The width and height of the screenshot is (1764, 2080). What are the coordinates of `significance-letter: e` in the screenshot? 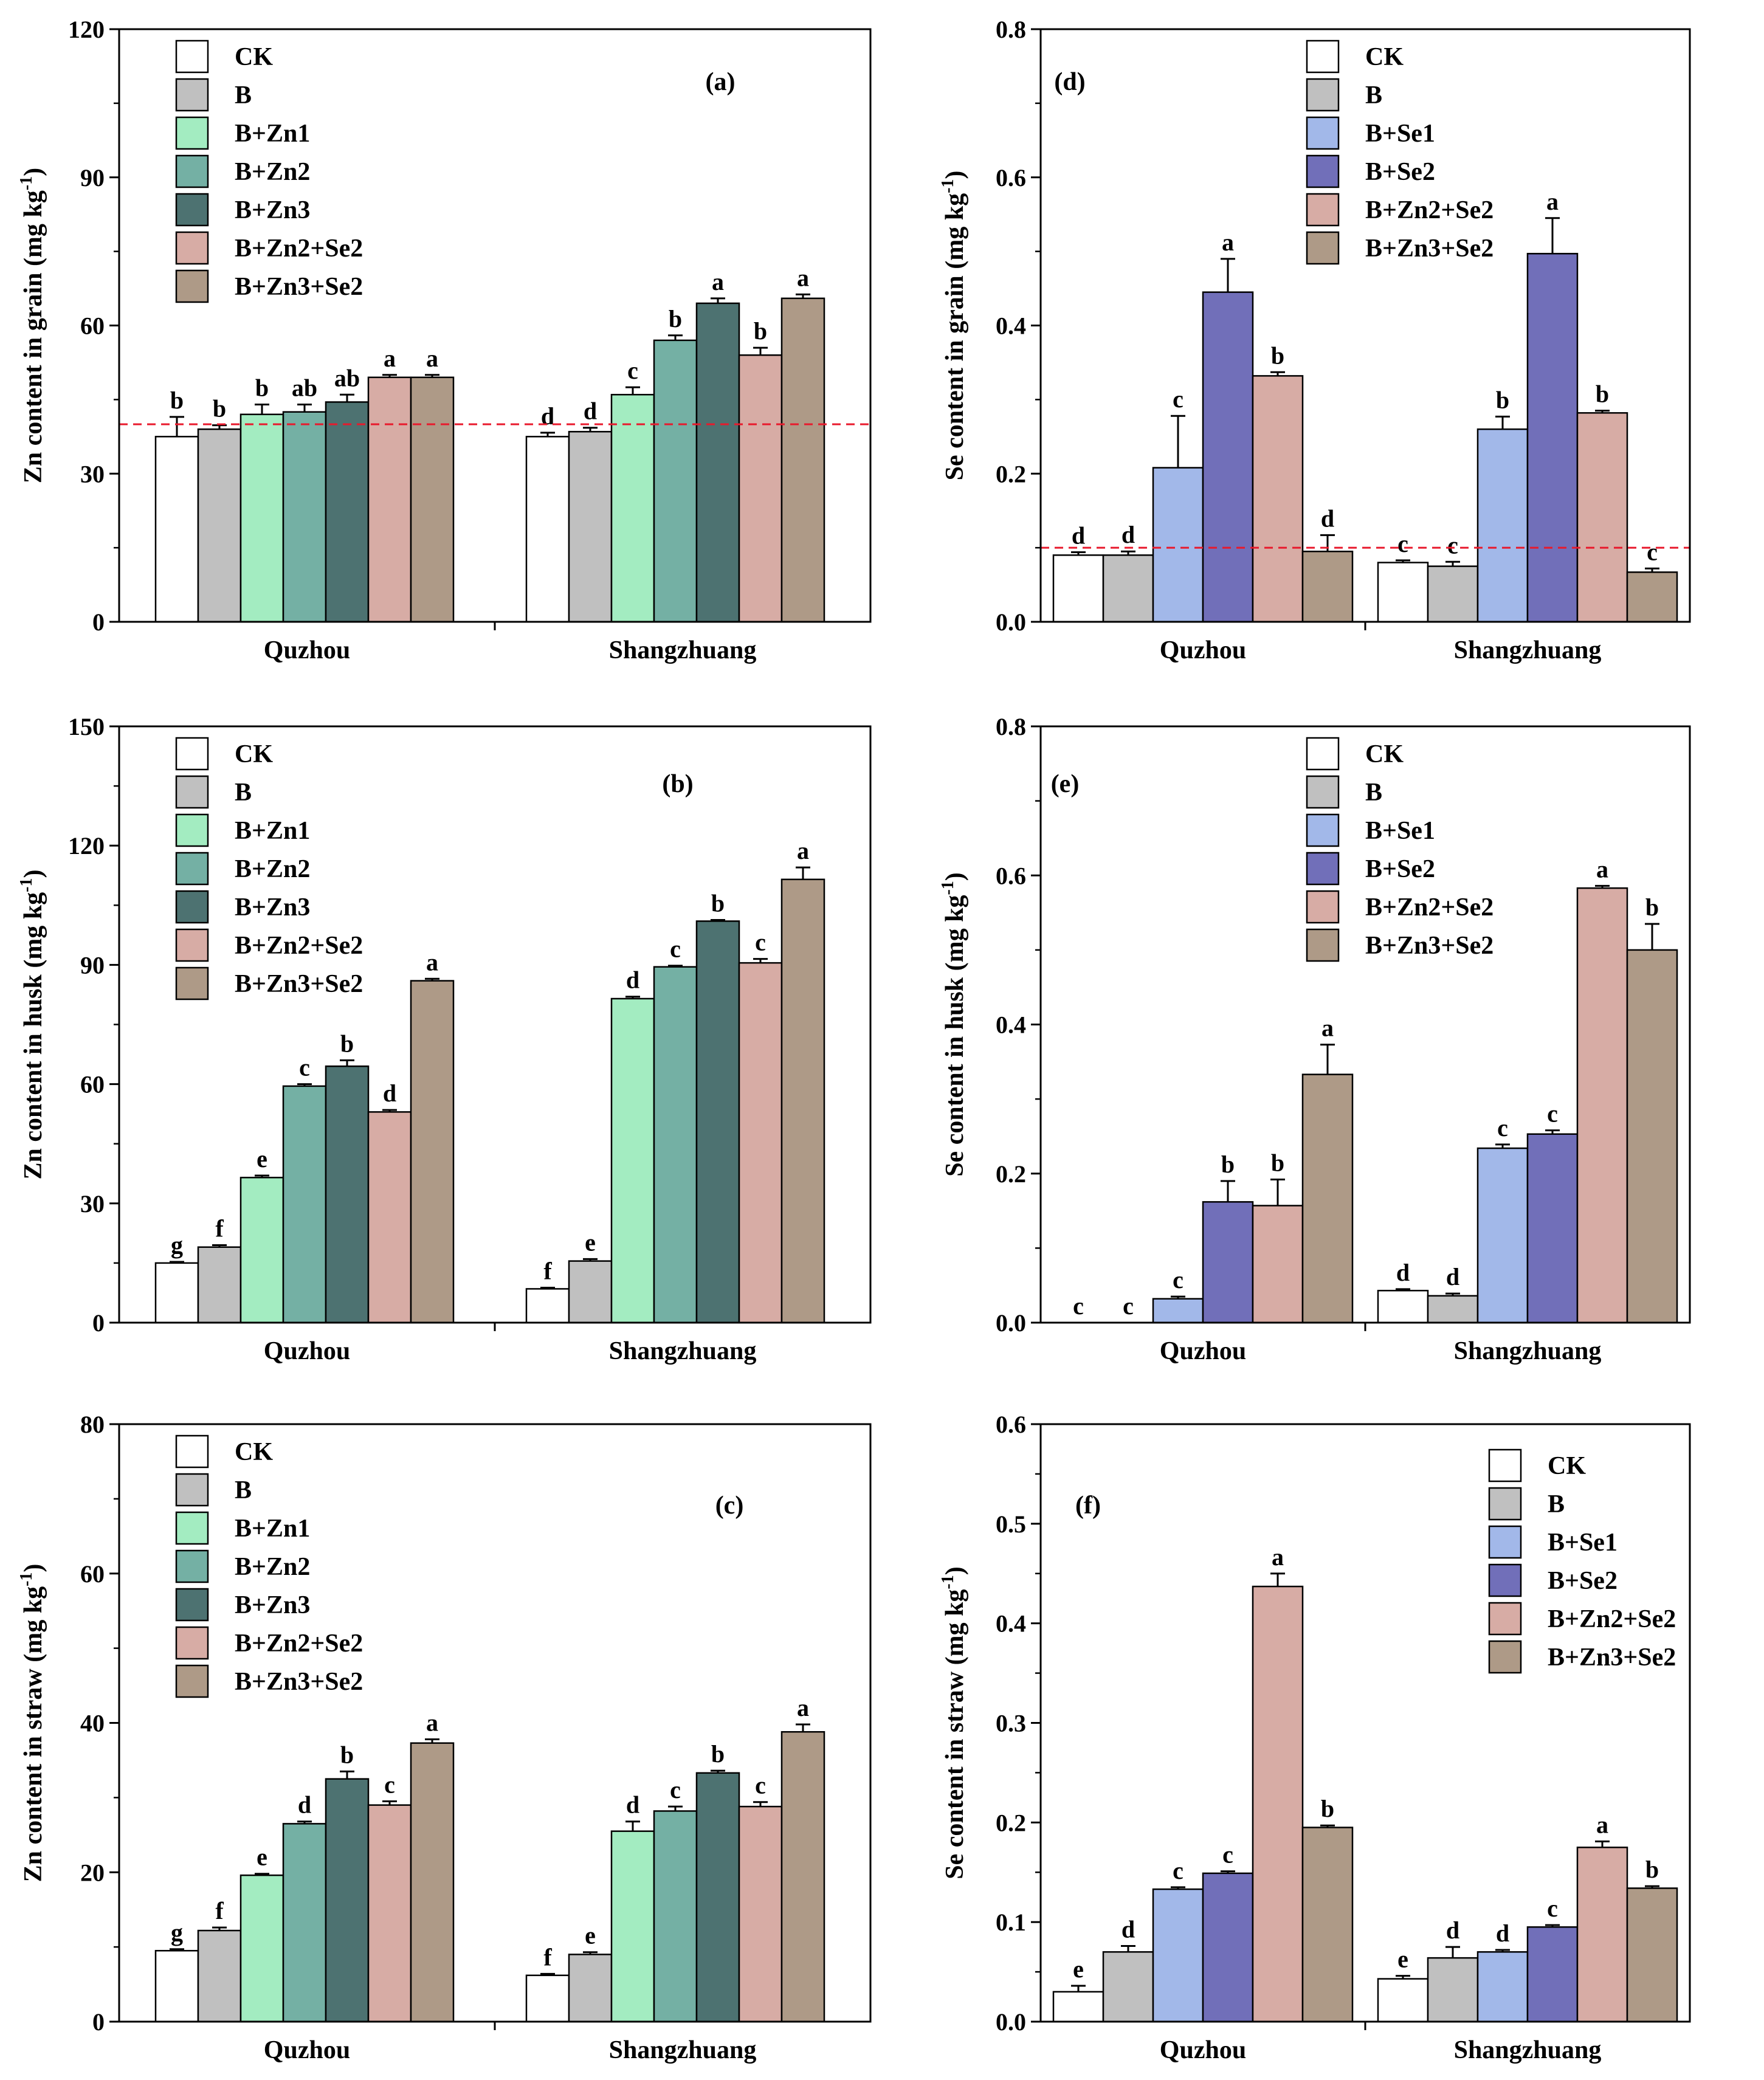 It's located at (1078, 1969).